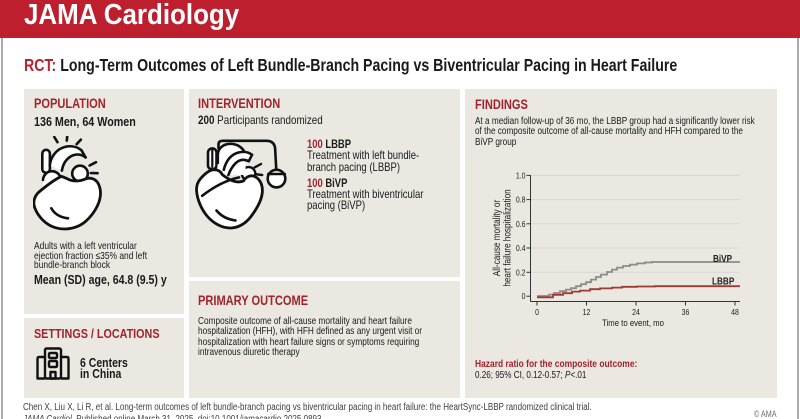 Image resolution: width=800 pixels, height=419 pixels. What do you see at coordinates (587, 312) in the screenshot?
I see `svg-text: 12` at bounding box center [587, 312].